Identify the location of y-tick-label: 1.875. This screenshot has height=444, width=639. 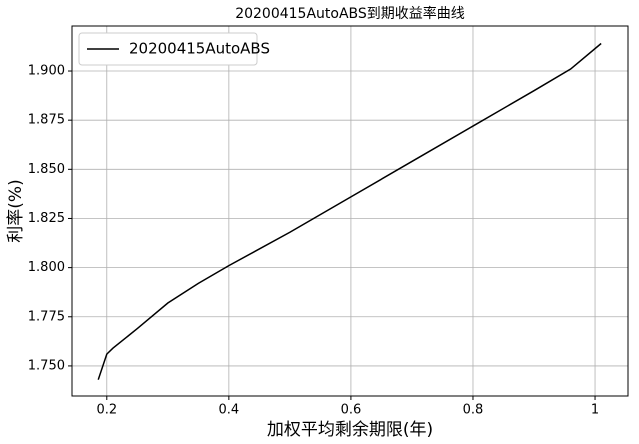
(46, 120).